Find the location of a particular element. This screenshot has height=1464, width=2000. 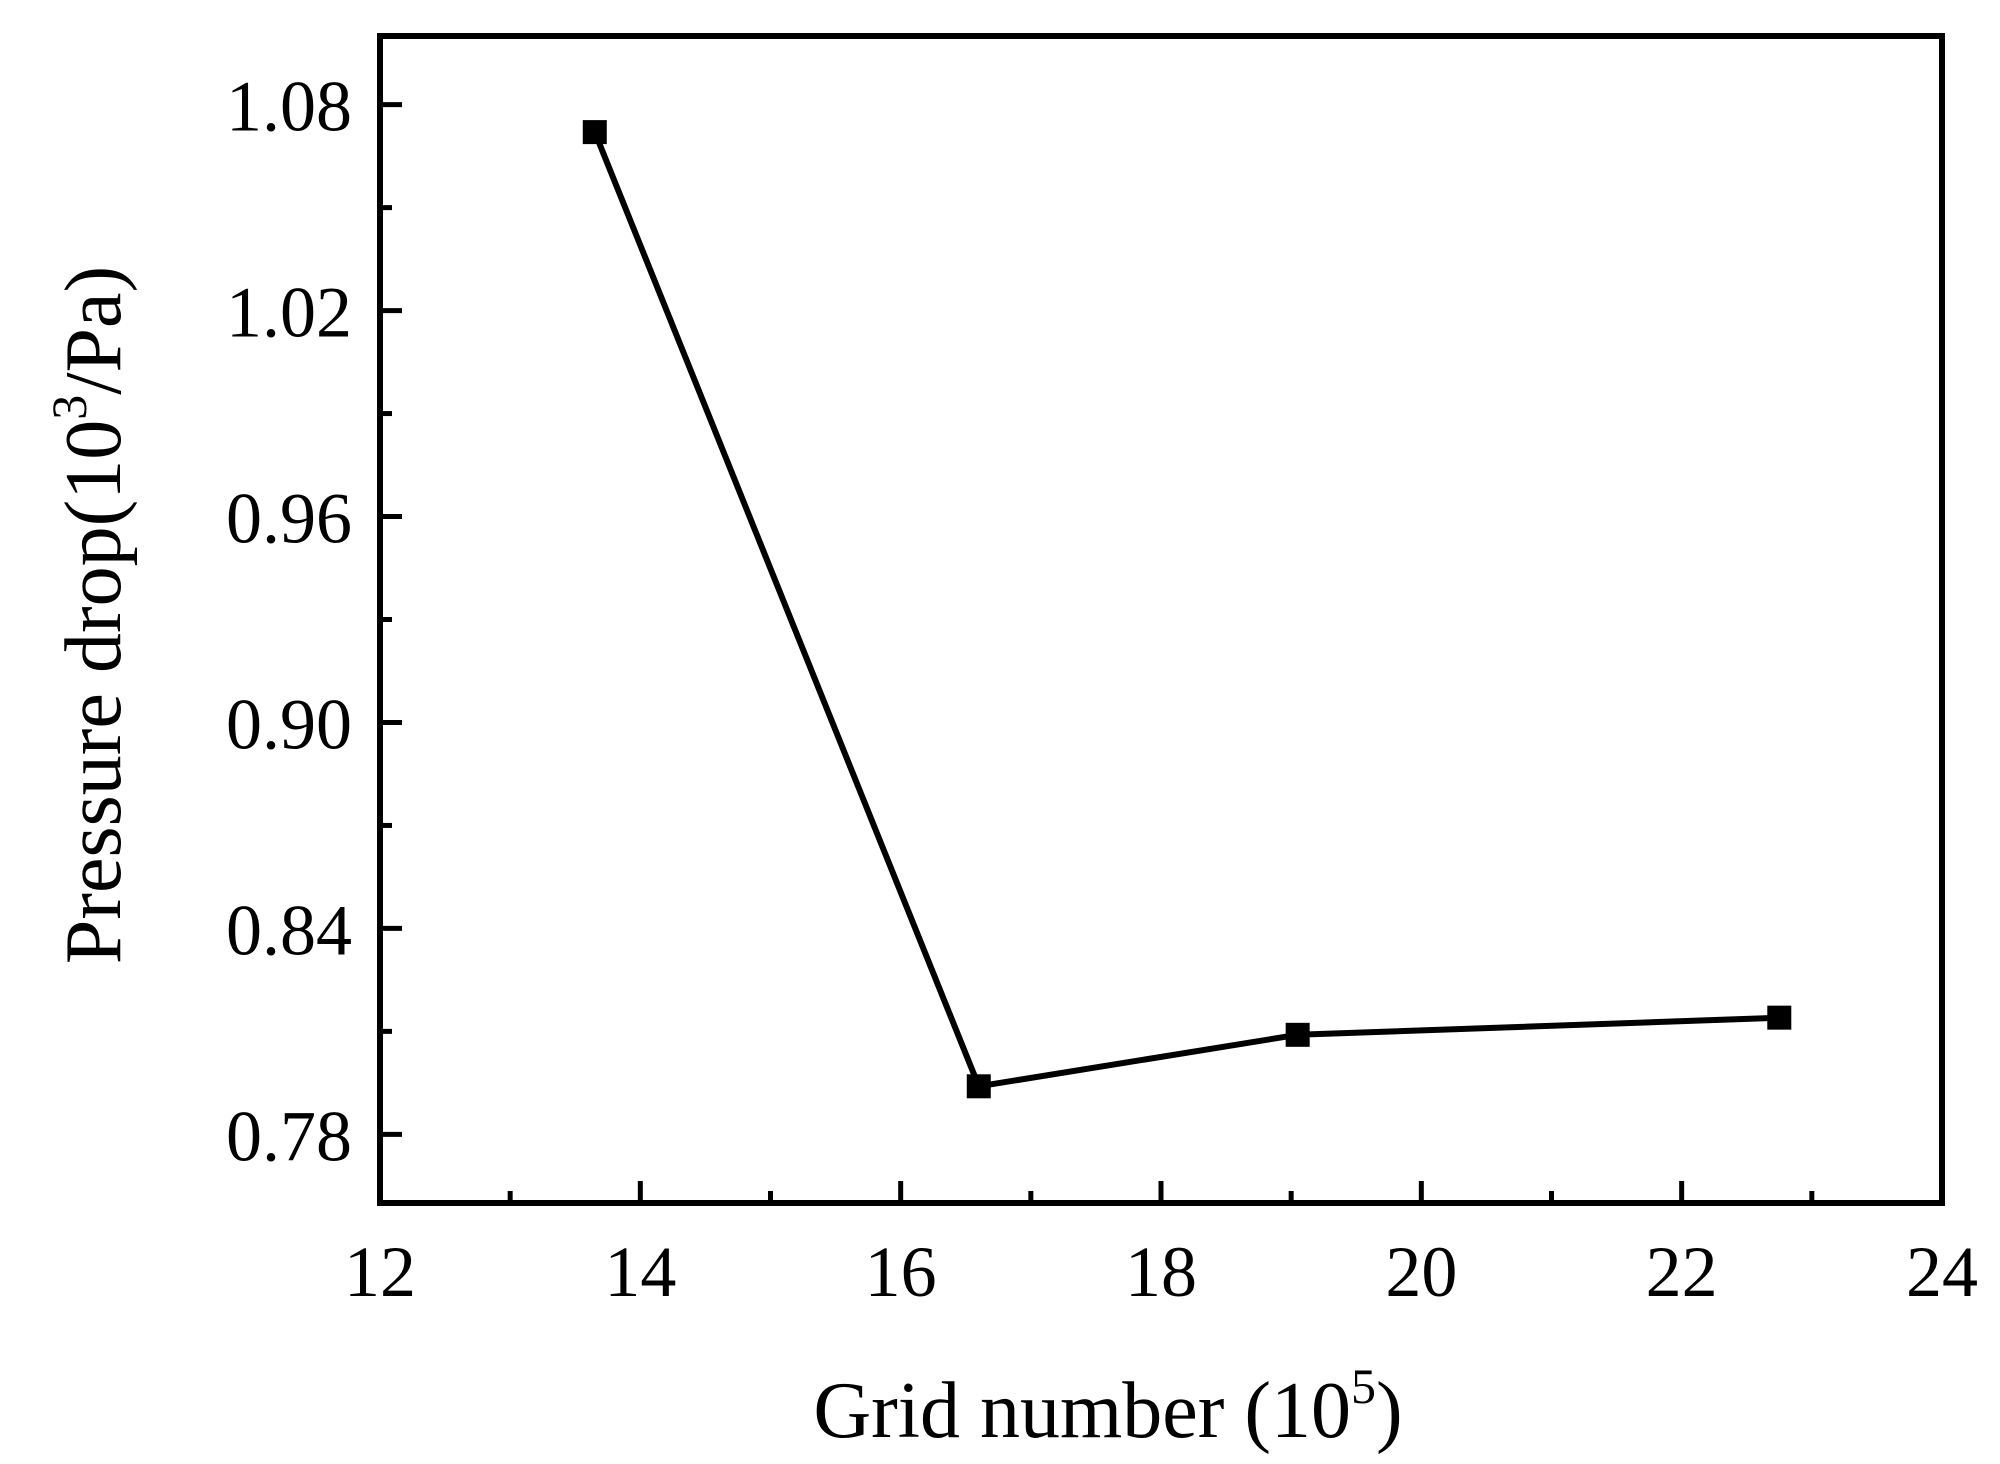

x-tick-label-14: 14 is located at coordinates (640, 1272).